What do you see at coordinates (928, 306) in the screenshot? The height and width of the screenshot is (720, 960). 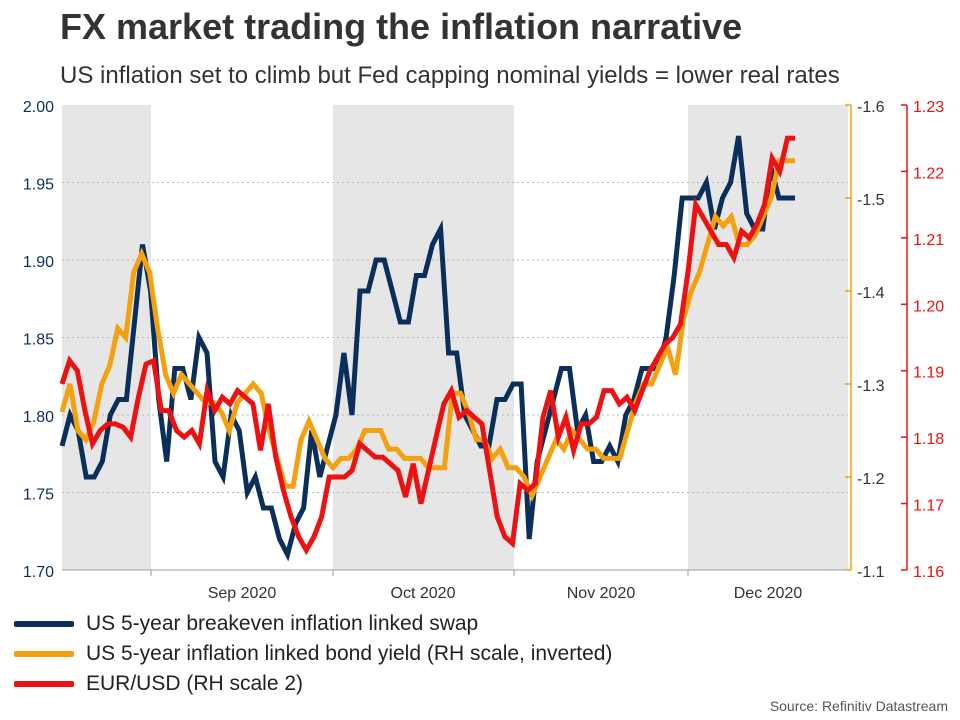 I see `right2-axis-tick-label: 1.20` at bounding box center [928, 306].